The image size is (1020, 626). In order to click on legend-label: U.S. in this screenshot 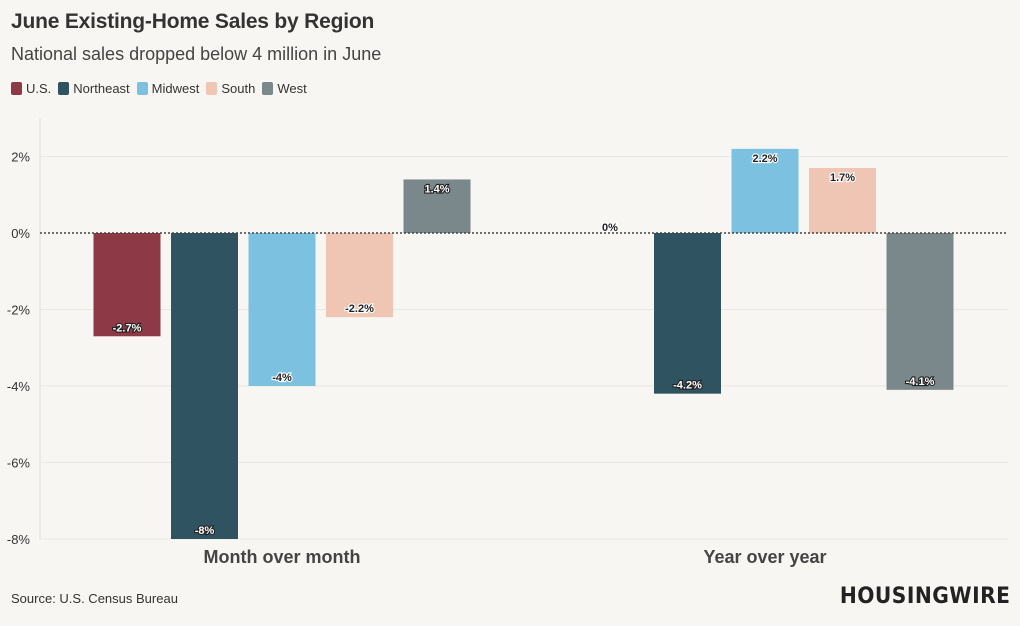, I will do `click(39, 88)`.